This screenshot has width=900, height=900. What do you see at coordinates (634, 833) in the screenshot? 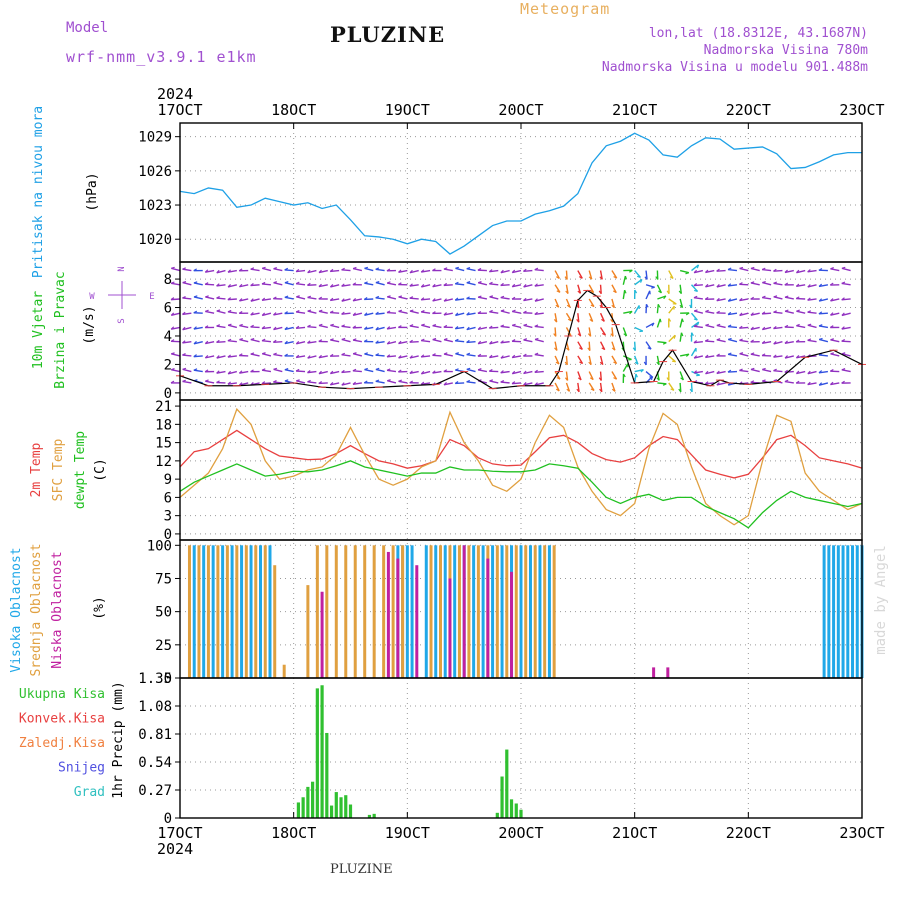
I see `xtick-label-bottom: 21OCT` at bounding box center [634, 833].